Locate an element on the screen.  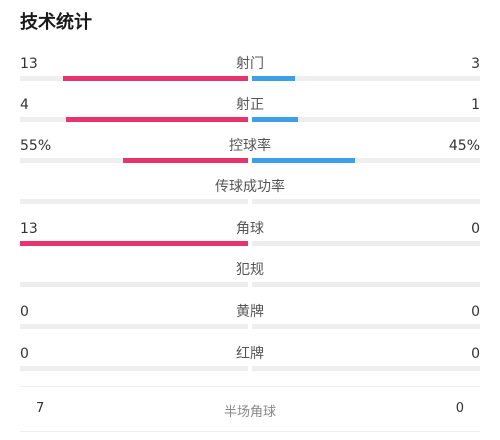
stat-row-yellow-cards: 0 黄牌 0 is located at coordinates (250, 324).